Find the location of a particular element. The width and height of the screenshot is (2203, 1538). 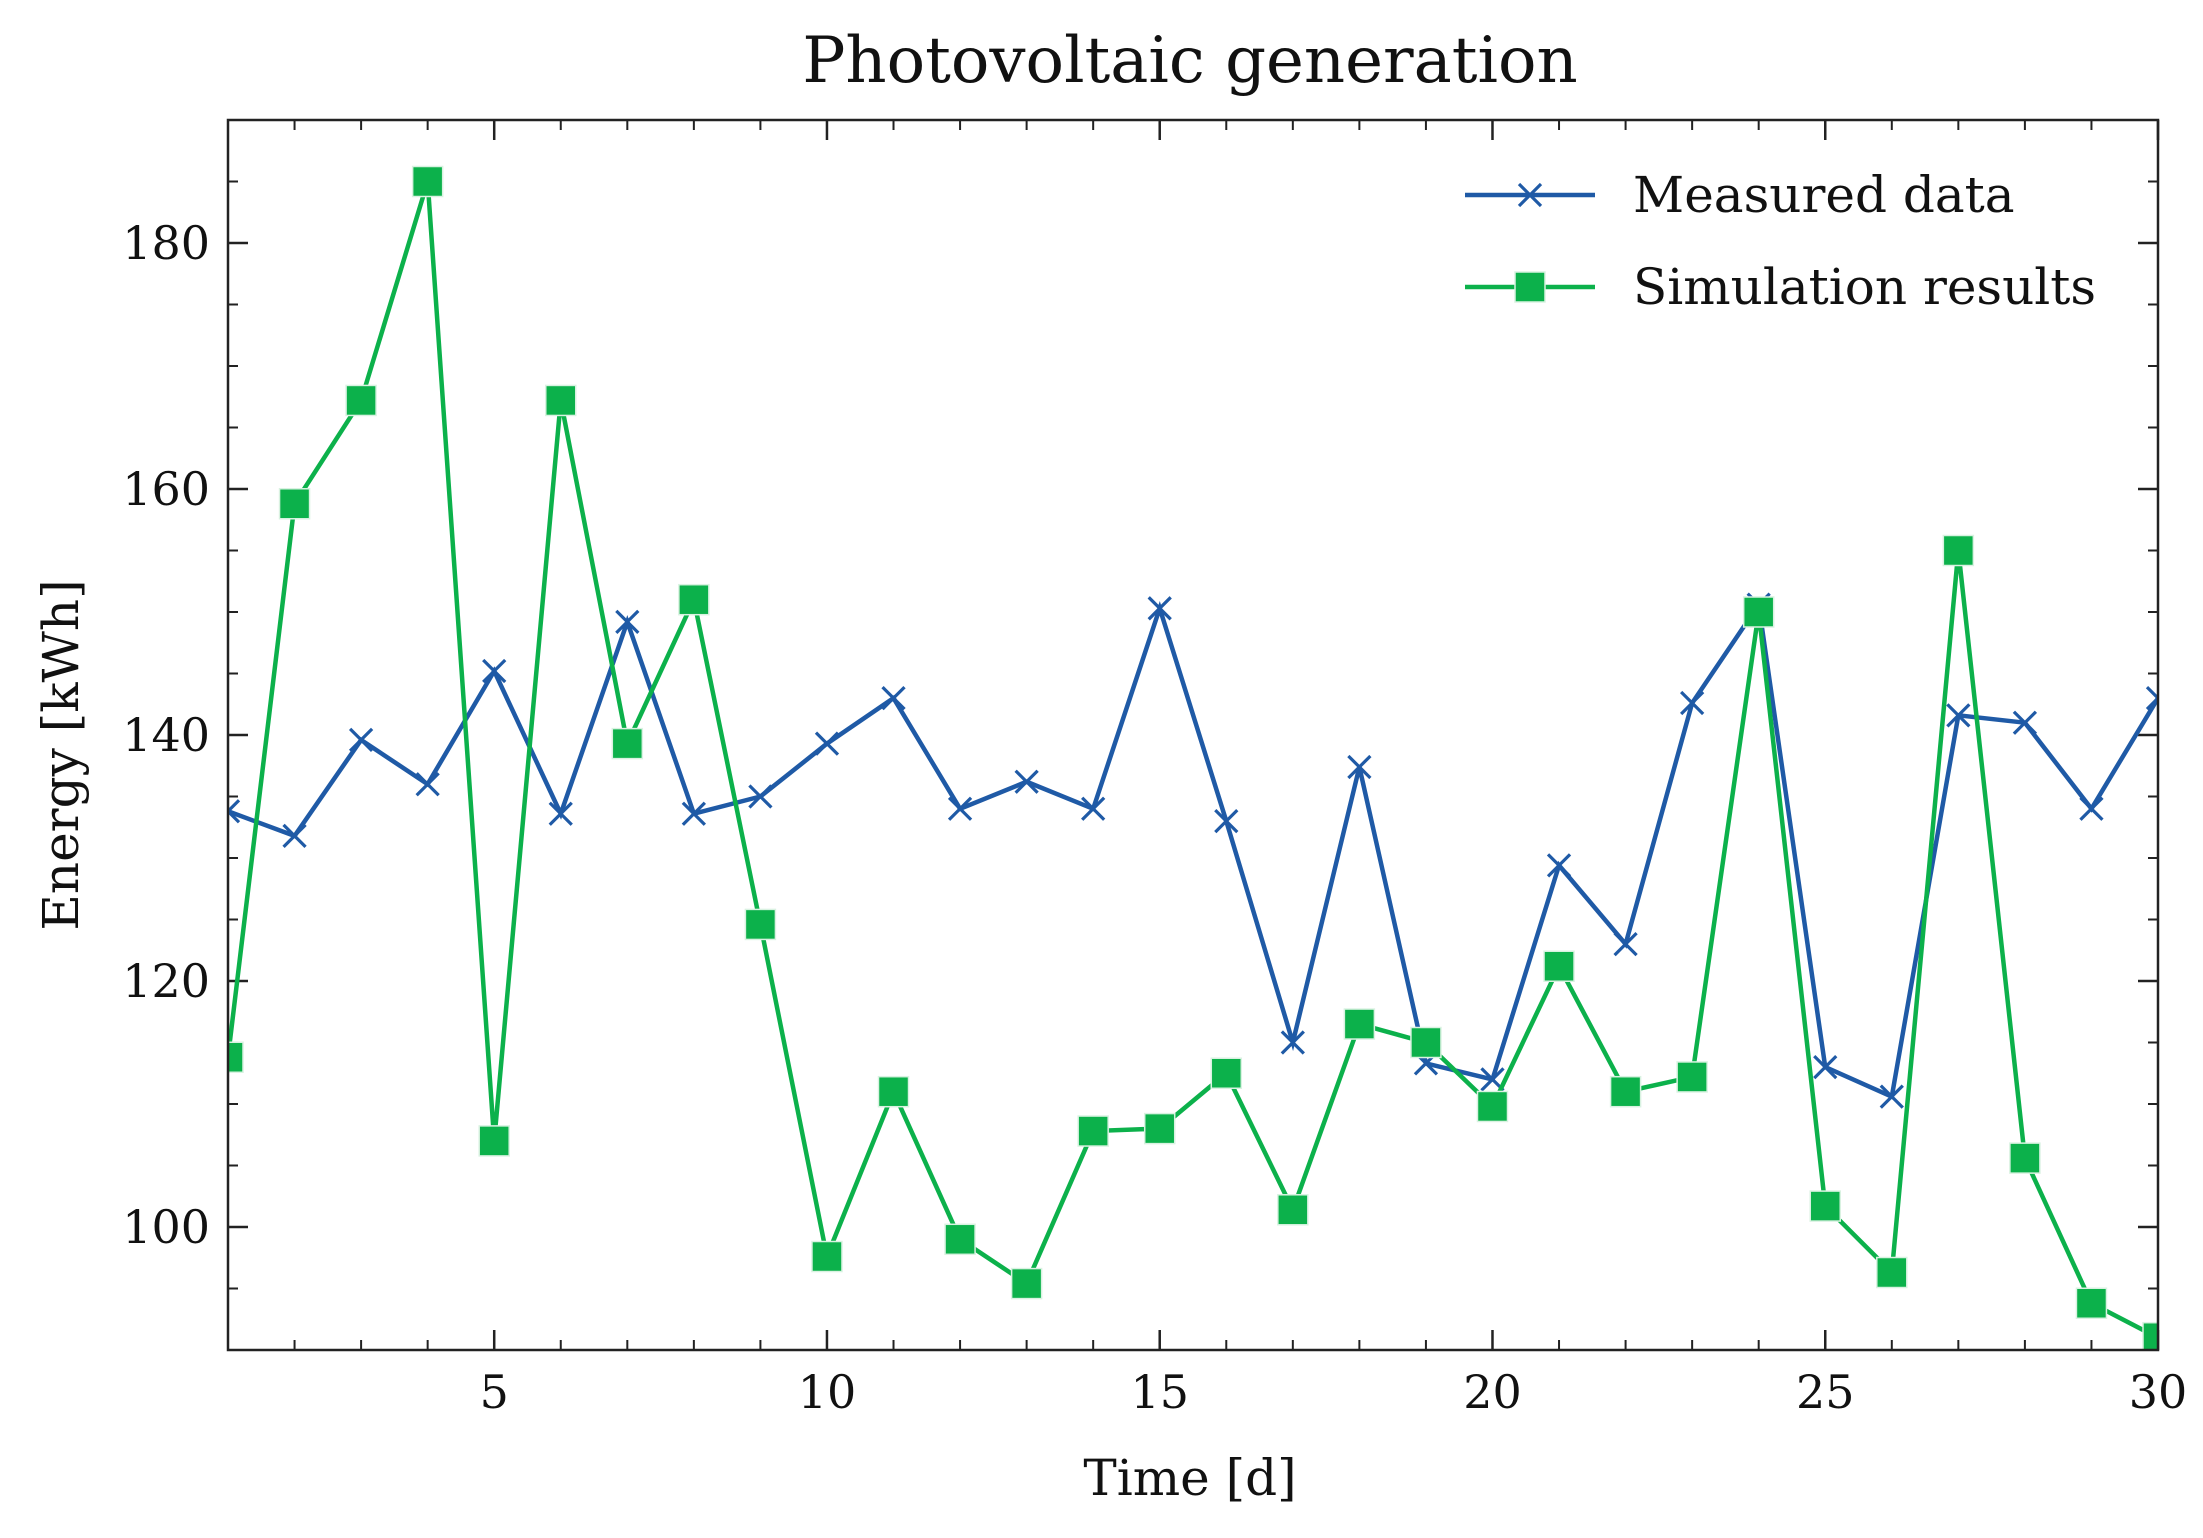

y-tick-label: 100 is located at coordinates (166, 1227).